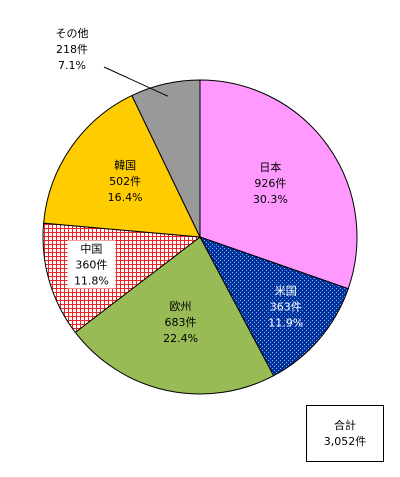 The height and width of the screenshot is (477, 400). I want to click on slice-count-label: 683件, so click(181, 322).